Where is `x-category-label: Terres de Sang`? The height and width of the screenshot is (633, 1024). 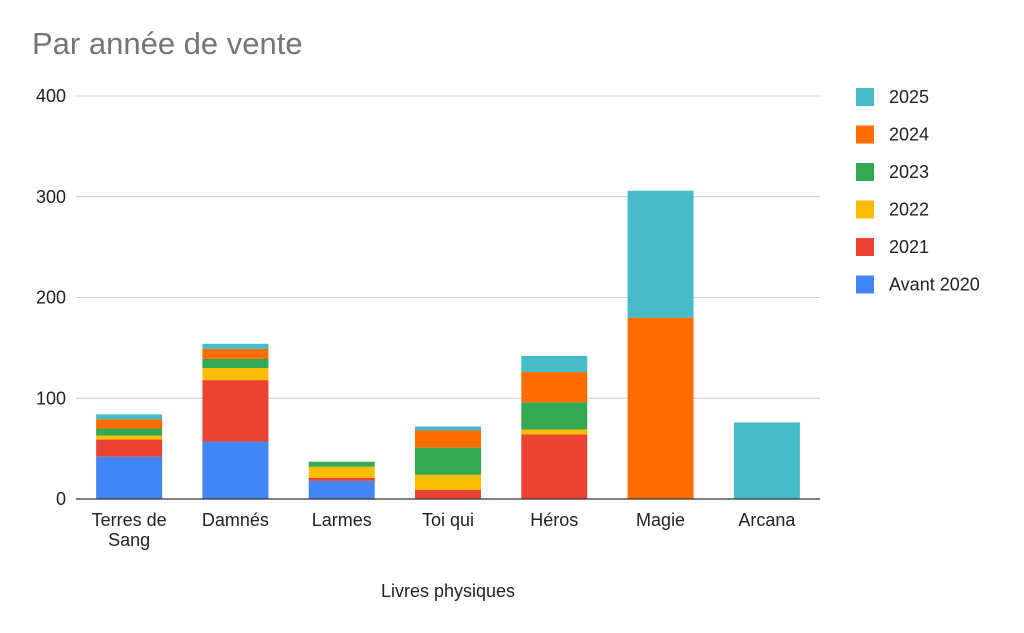
x-category-label: Terres de Sang is located at coordinates (129, 530).